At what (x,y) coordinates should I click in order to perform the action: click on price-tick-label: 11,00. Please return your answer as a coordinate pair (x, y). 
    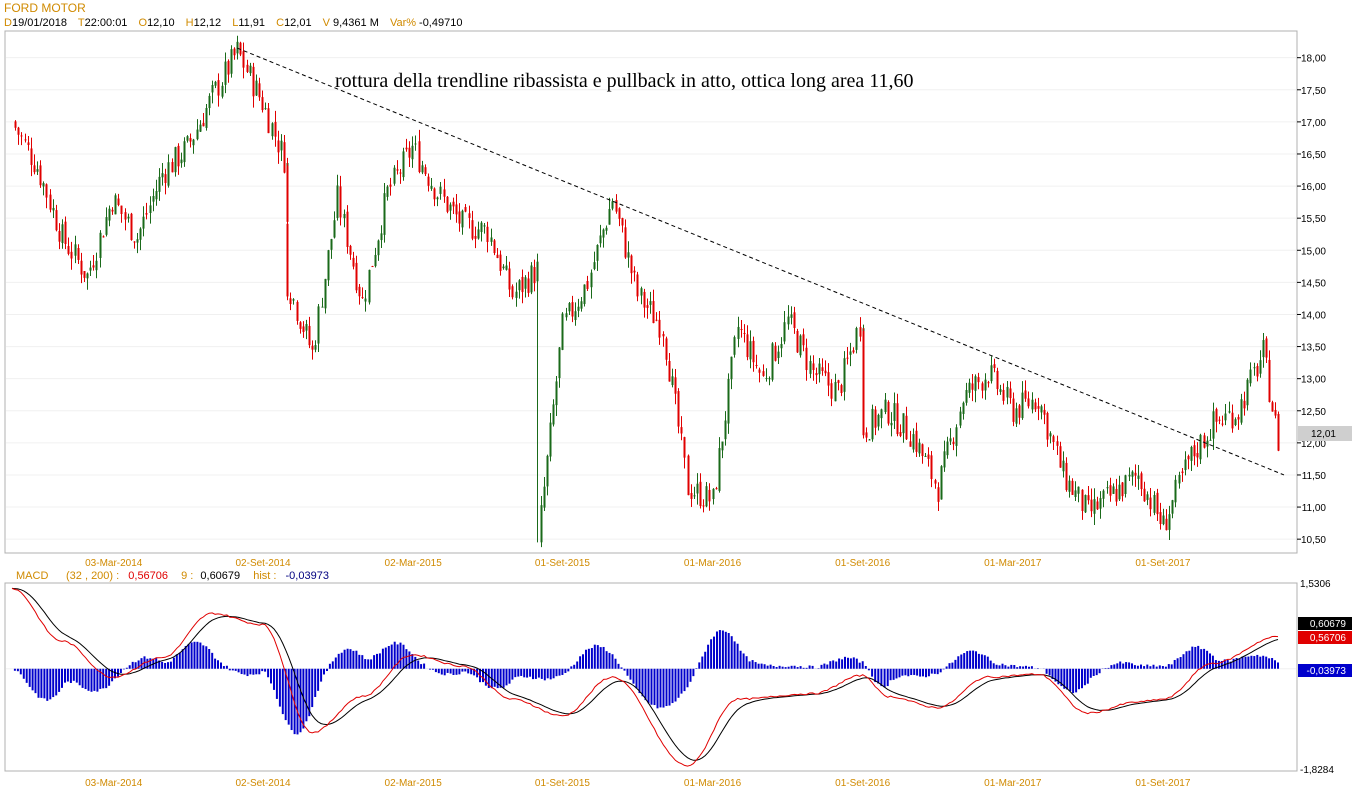
    Looking at the image, I should click on (1314, 508).